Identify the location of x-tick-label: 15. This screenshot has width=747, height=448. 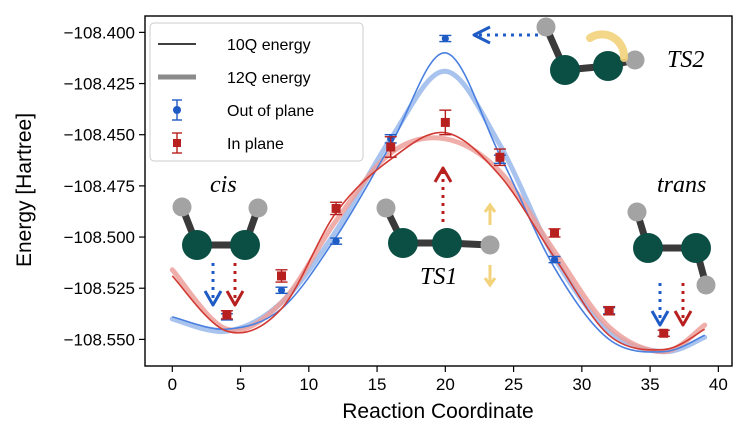
(377, 384).